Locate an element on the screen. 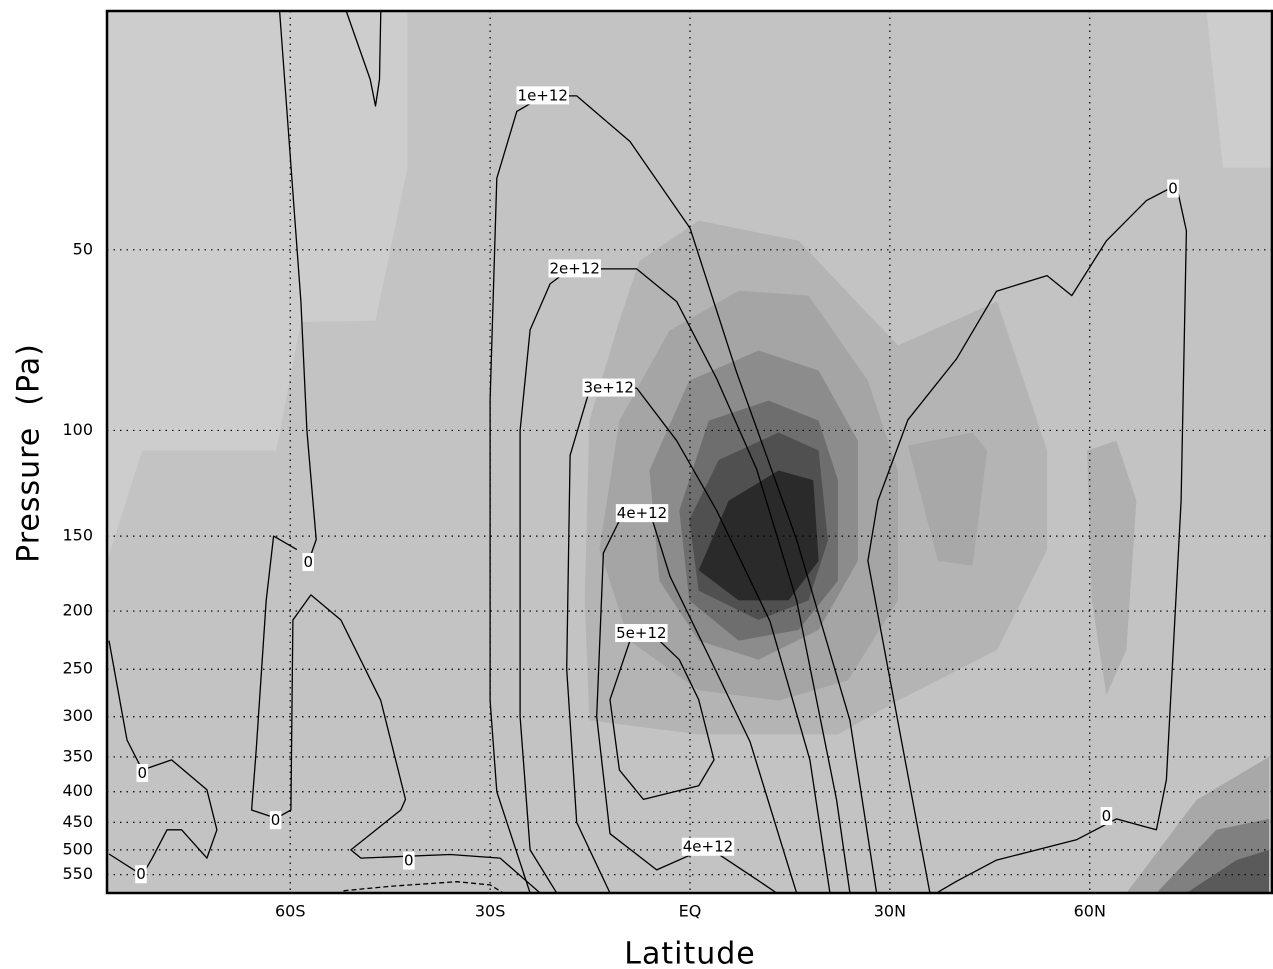 This screenshot has height=969, width=1273. y-tick-label: 150 is located at coordinates (77, 535).